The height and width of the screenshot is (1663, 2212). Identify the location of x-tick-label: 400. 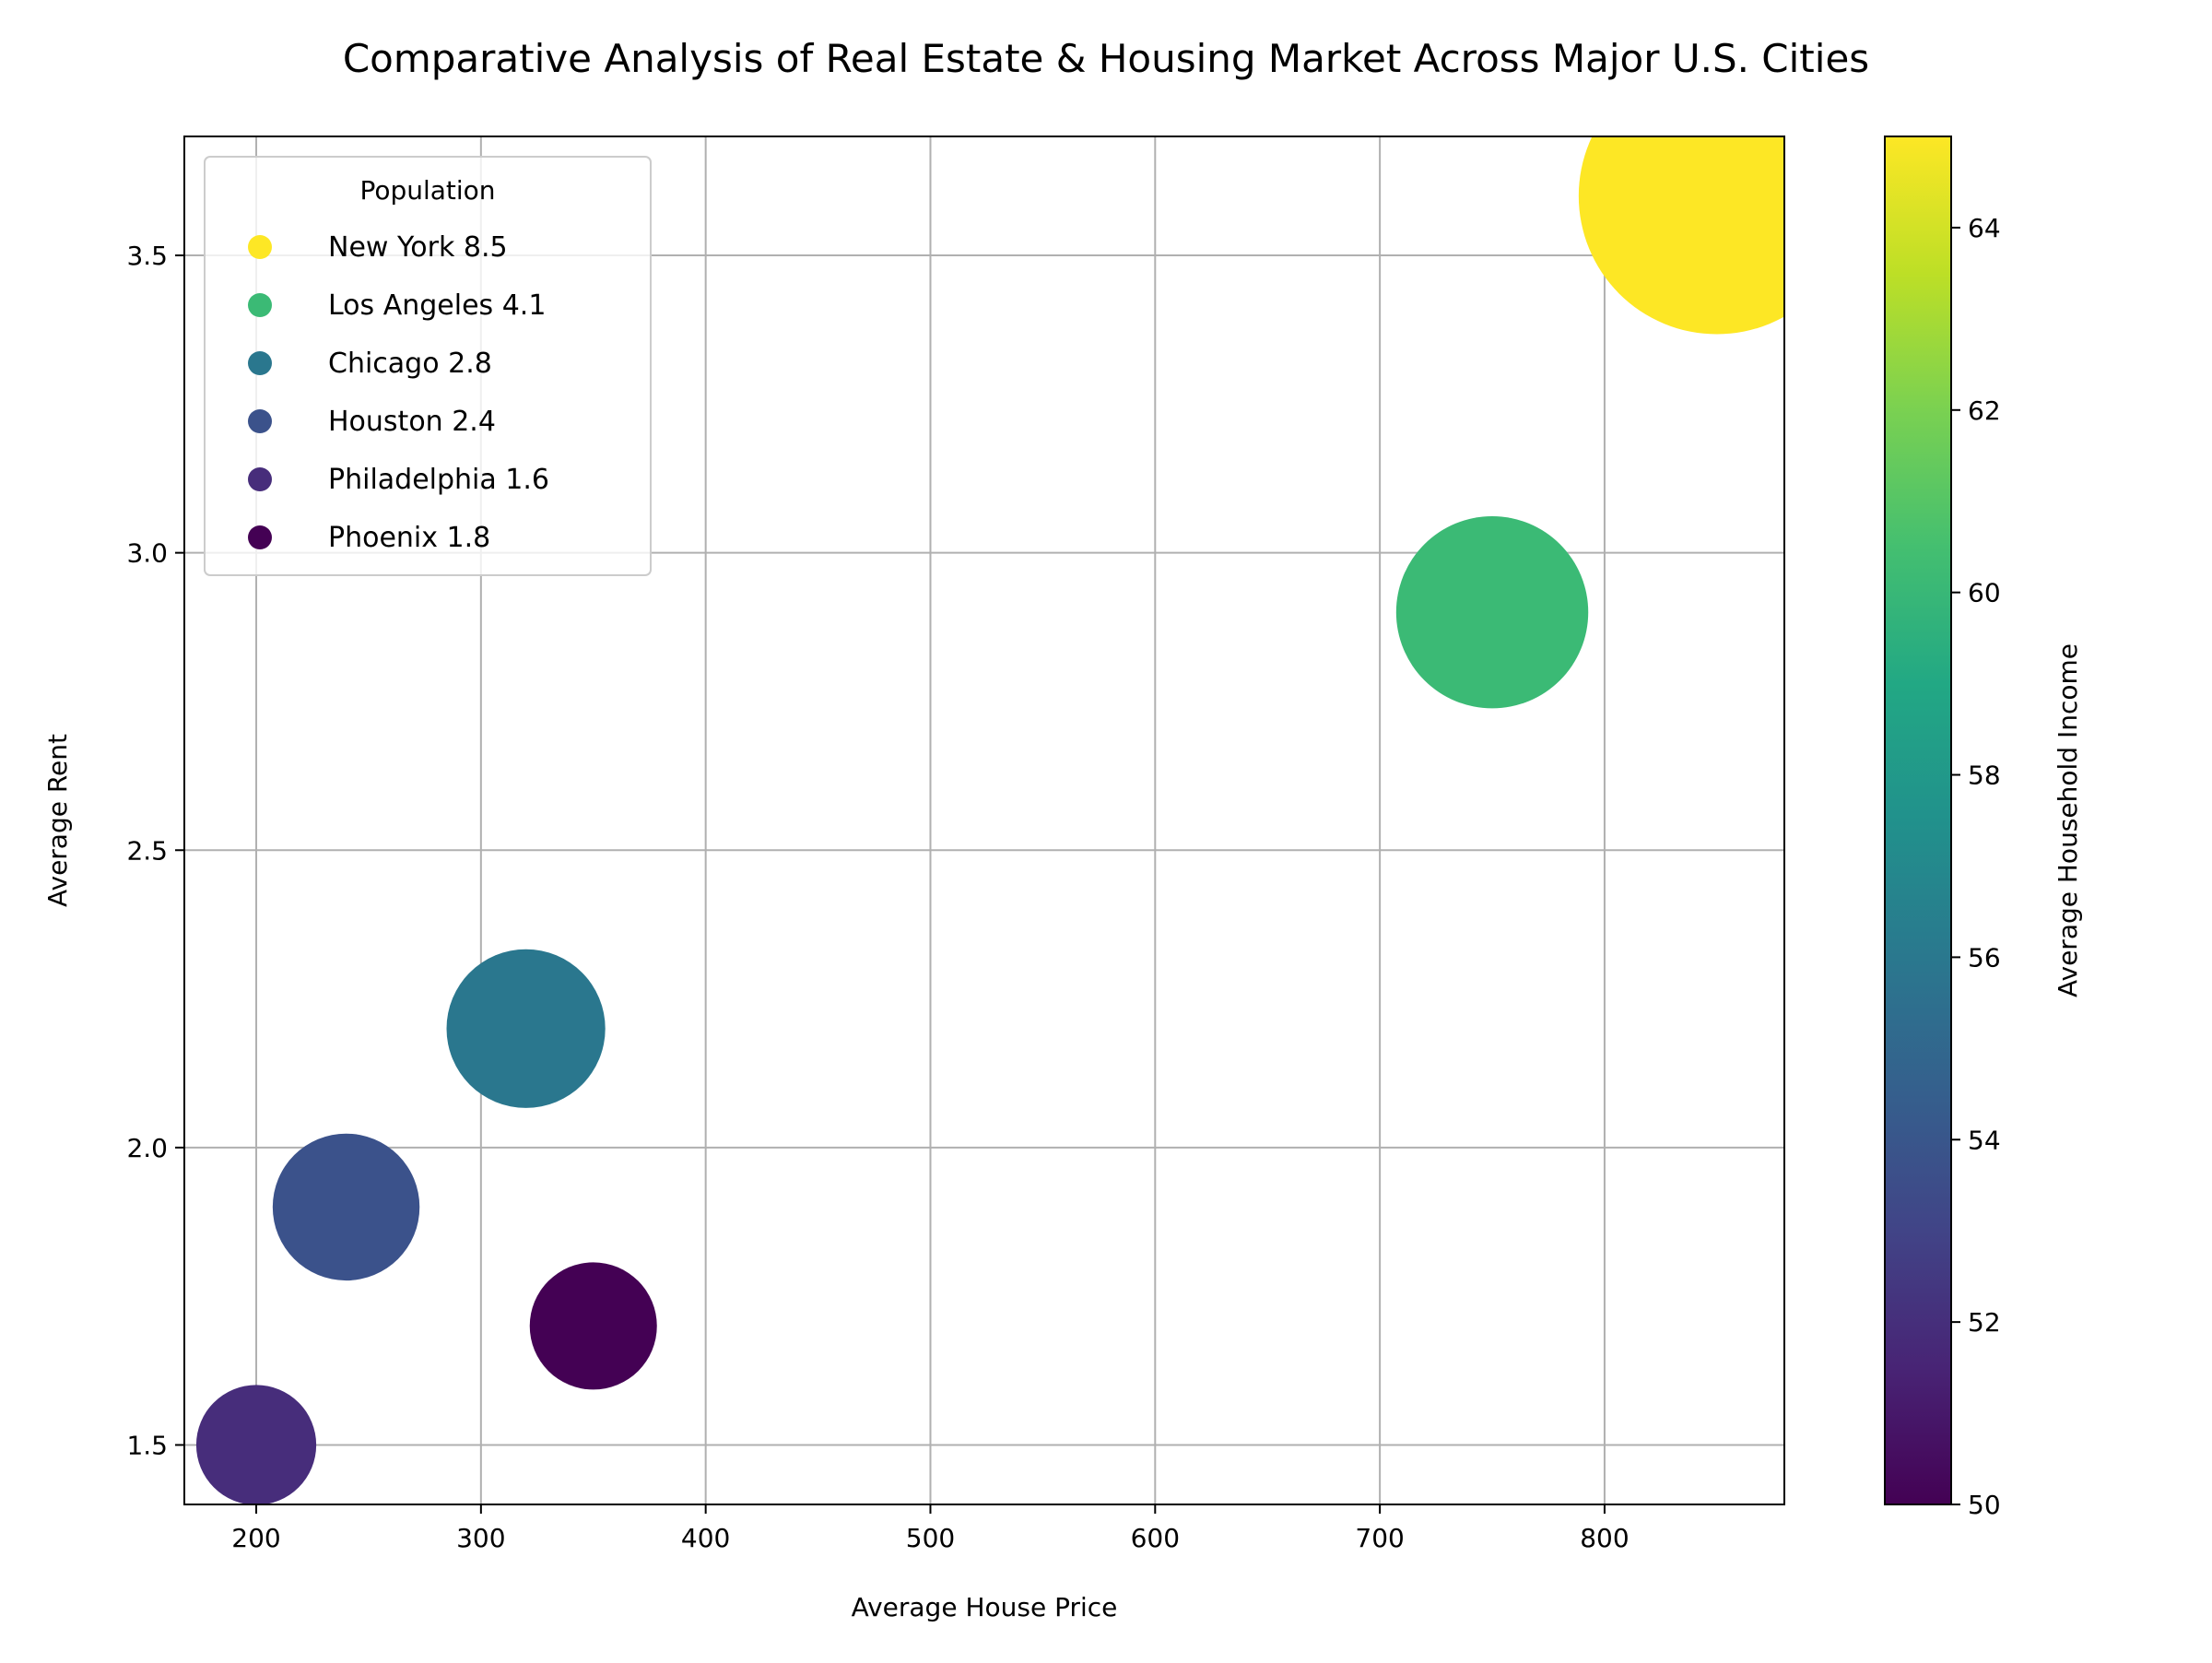
(705, 1538).